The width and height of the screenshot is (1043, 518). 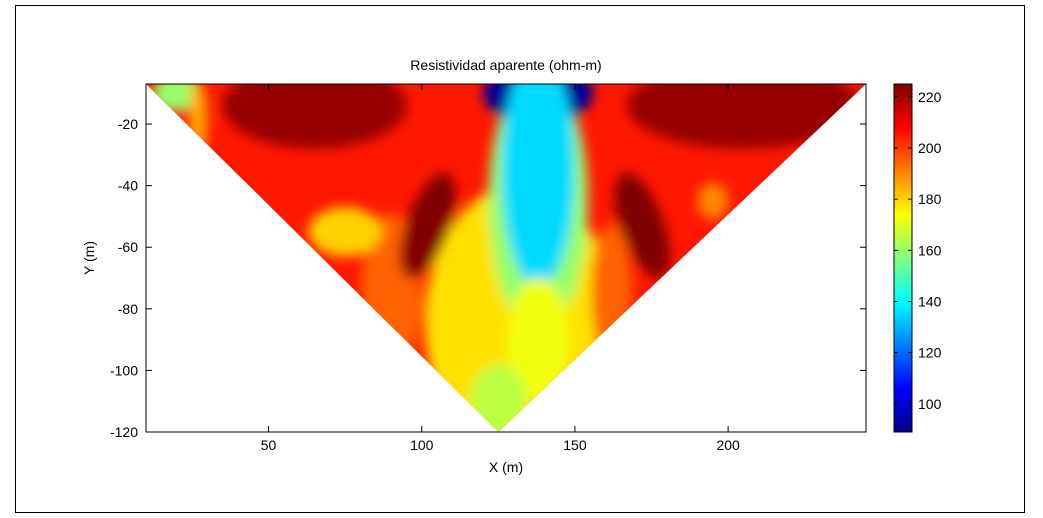 What do you see at coordinates (89, 258) in the screenshot?
I see `y-axis-label: Y (m)` at bounding box center [89, 258].